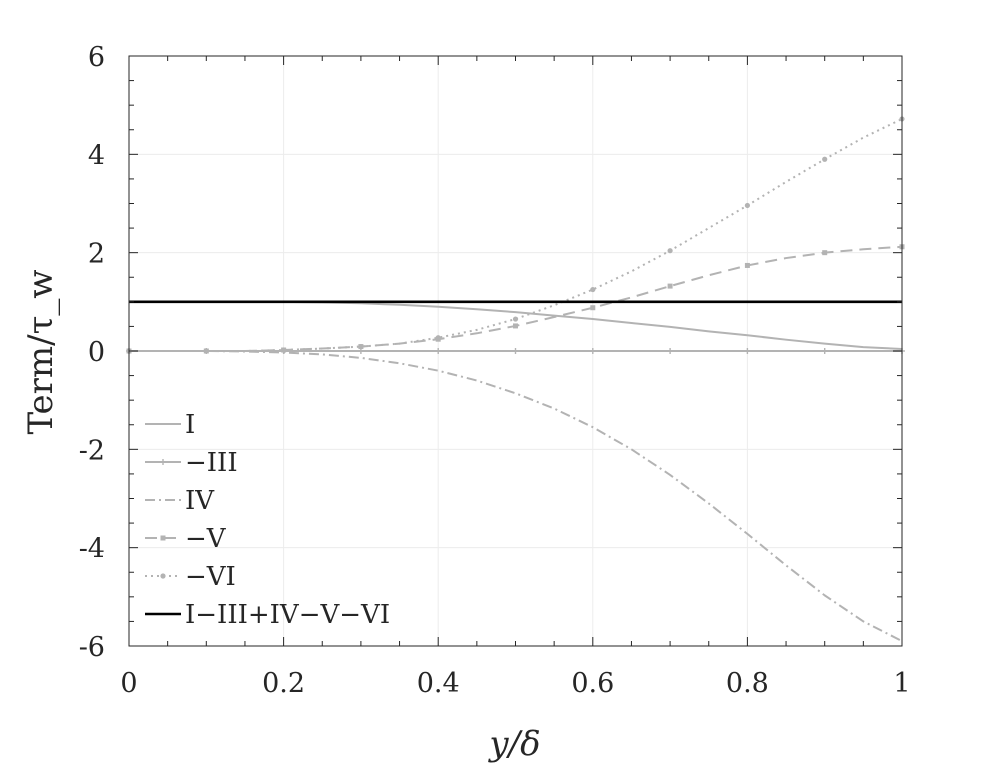 The height and width of the screenshot is (770, 997). Describe the element at coordinates (287, 615) in the screenshot. I see `legend-label-5: I−III+IV−V−VI` at that location.